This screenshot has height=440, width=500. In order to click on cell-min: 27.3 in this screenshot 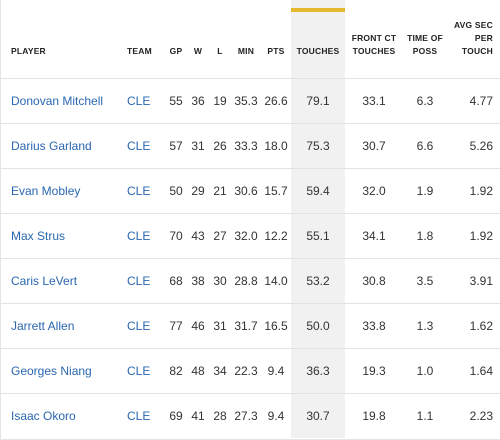, I will do `click(246, 415)`.